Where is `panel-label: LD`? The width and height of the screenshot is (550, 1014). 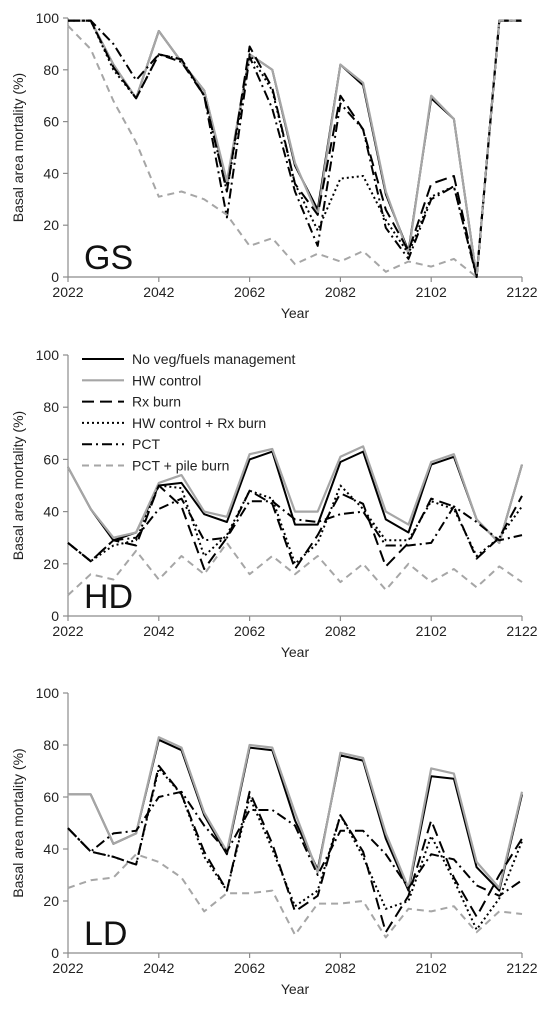 panel-label: LD is located at coordinates (105, 934).